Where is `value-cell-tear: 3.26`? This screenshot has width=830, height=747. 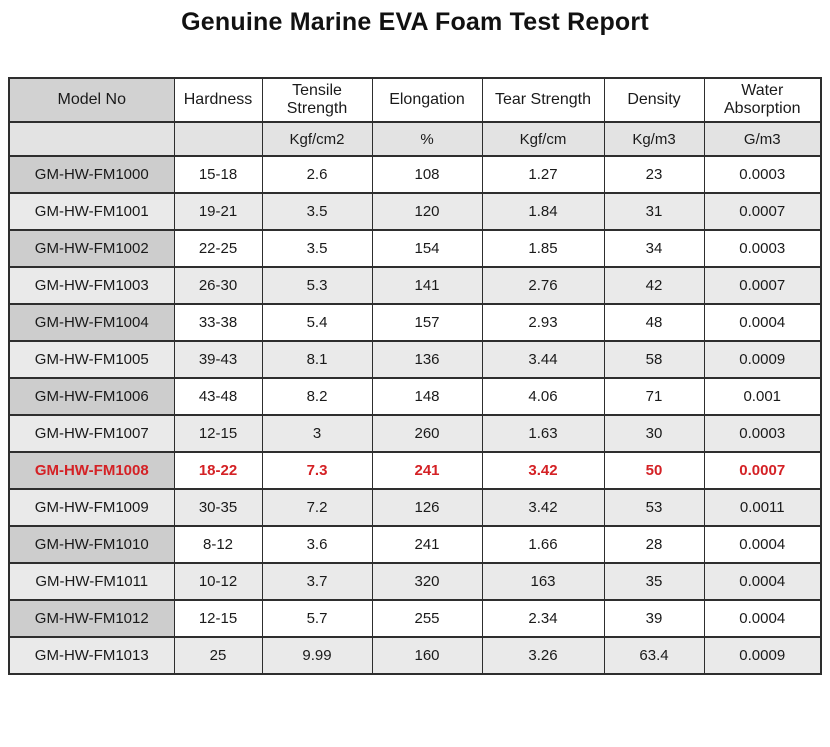 value-cell-tear: 3.26 is located at coordinates (543, 655).